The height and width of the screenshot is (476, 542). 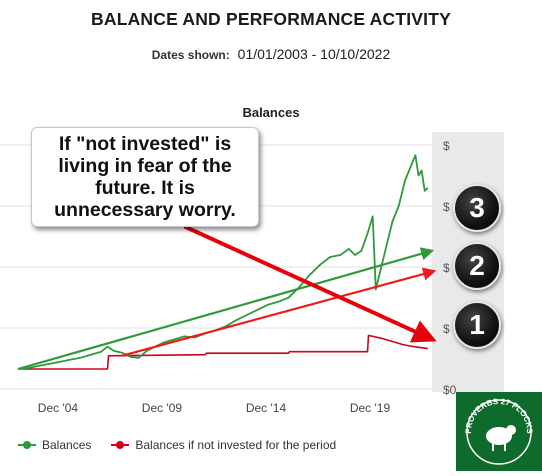 I want to click on badge-3: 3, so click(x=477, y=208).